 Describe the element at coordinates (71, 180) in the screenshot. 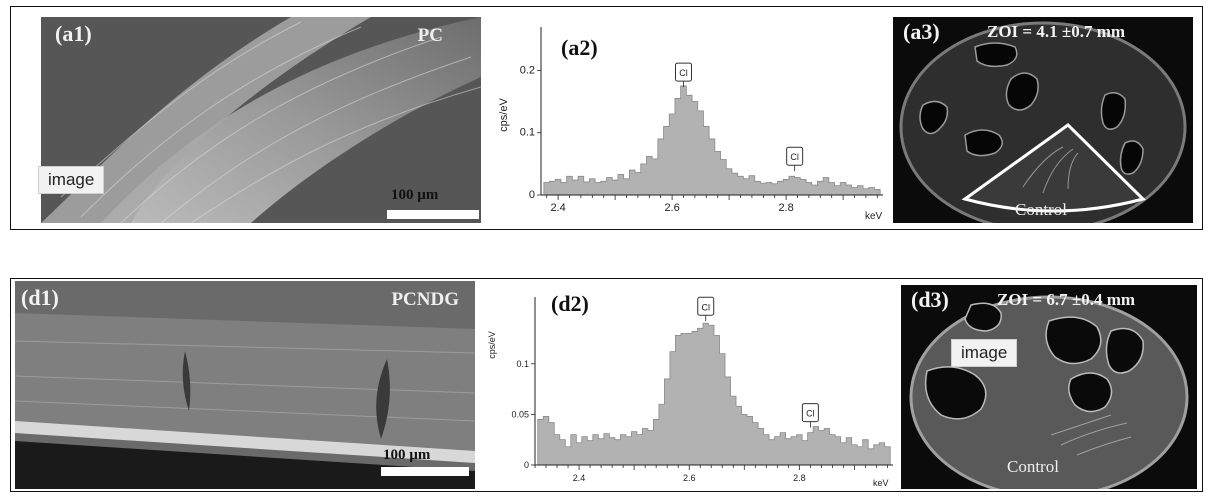

I see `image-placeholder-a1: image` at that location.